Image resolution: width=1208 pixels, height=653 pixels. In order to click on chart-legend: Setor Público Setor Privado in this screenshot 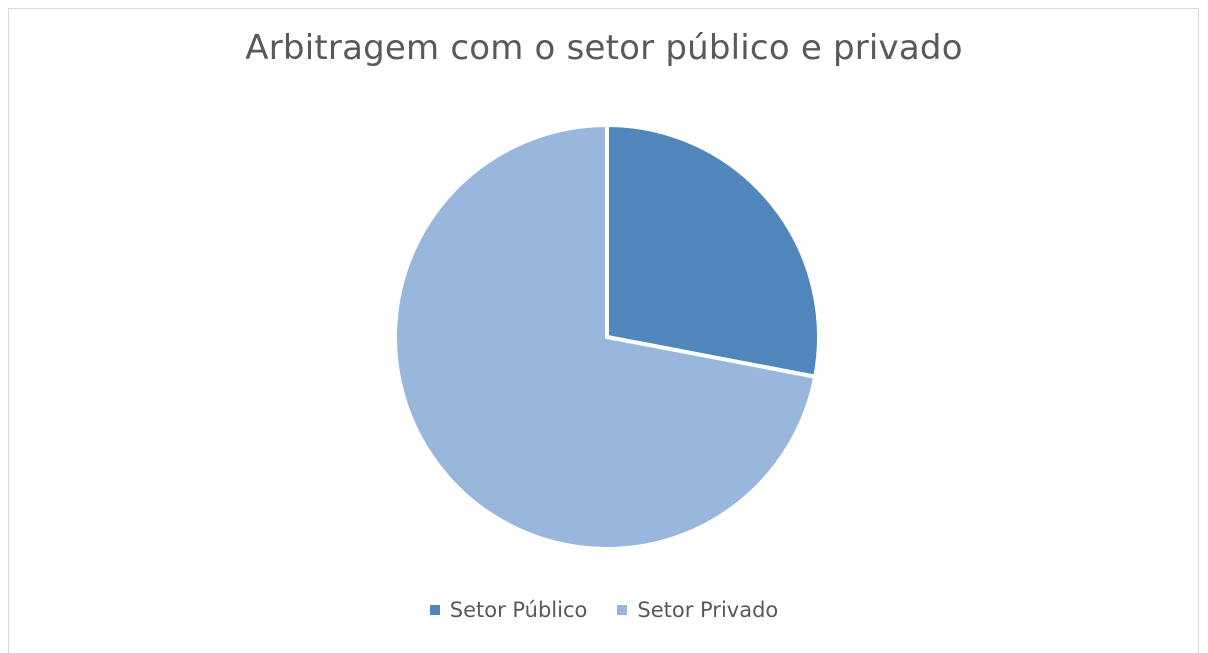, I will do `click(604, 610)`.